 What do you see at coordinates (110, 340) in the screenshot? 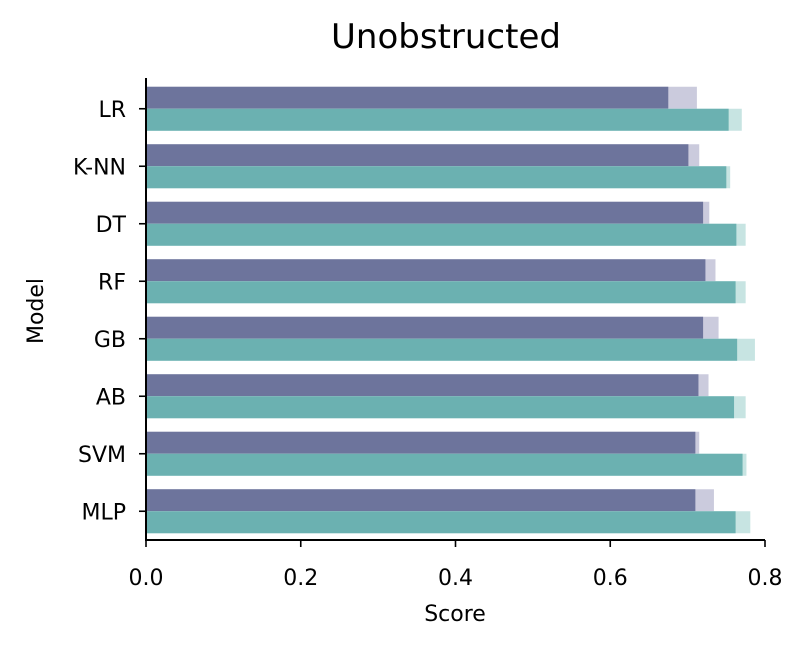
I see `y-tick-label-gb: GB` at bounding box center [110, 340].